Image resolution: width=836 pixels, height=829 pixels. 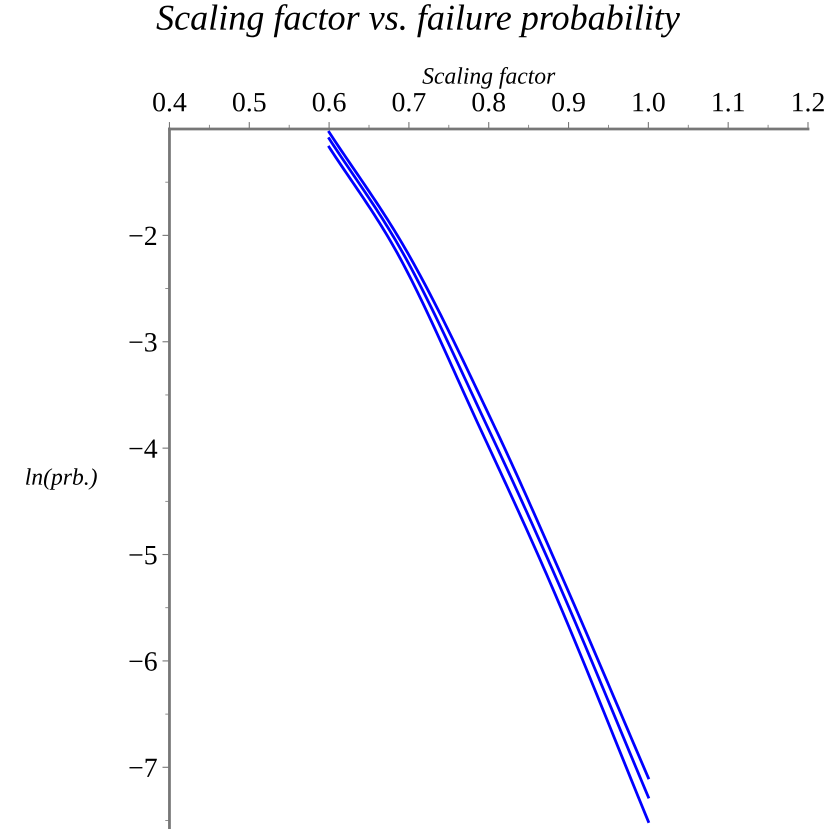 I want to click on x-tick-label: 0.6, so click(x=329, y=102).